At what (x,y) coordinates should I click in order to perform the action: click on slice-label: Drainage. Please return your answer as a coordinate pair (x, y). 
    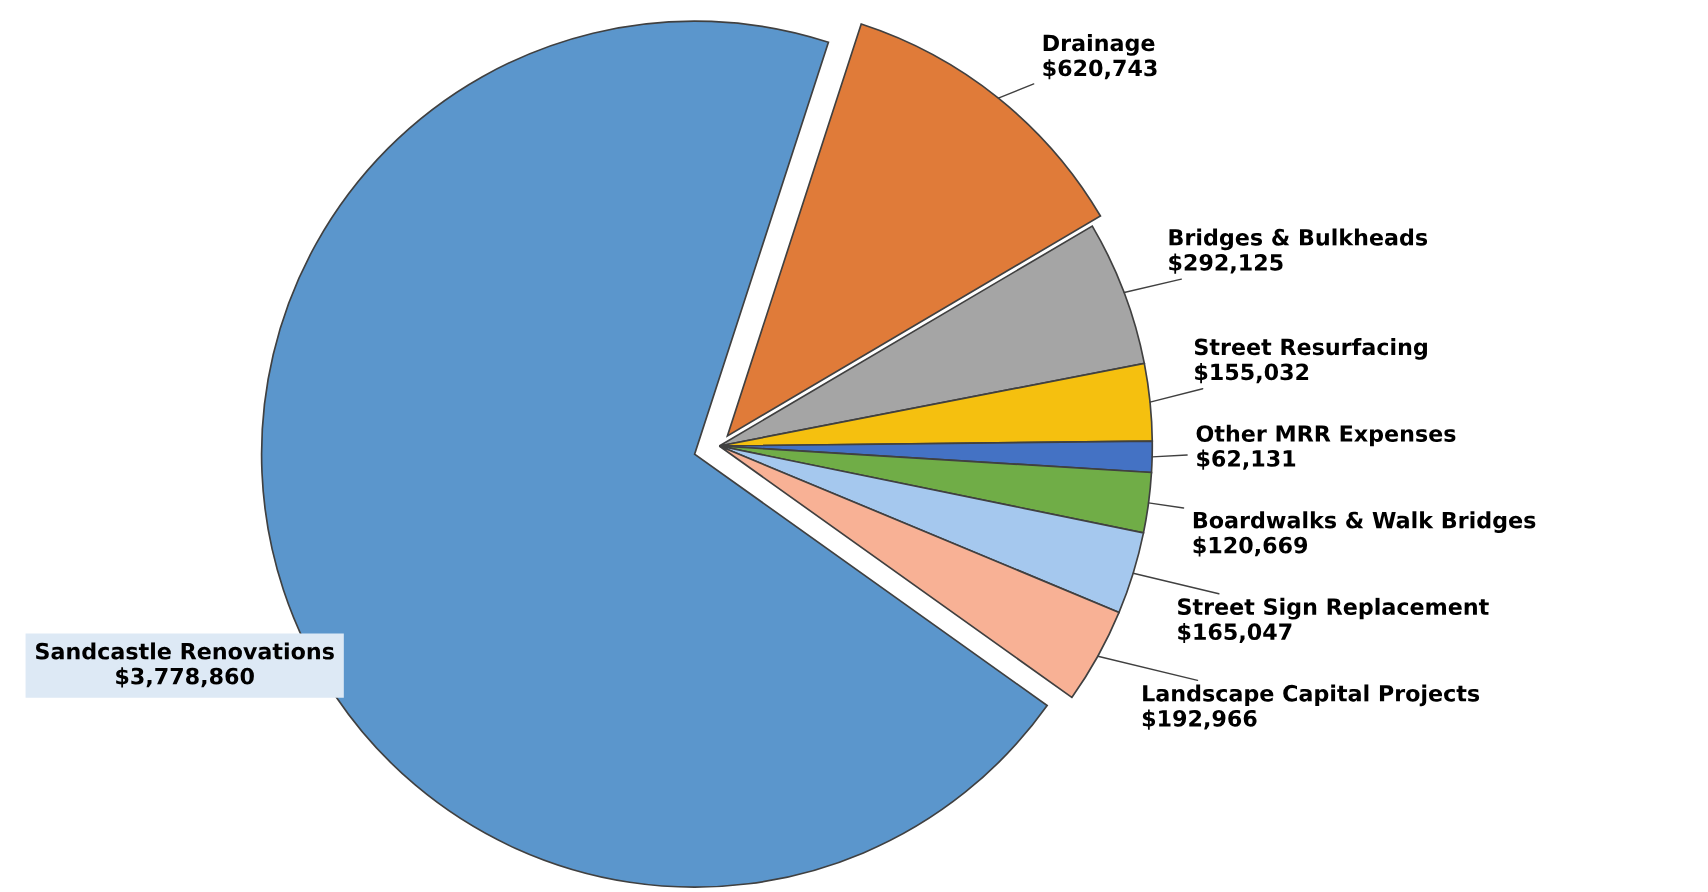
    Looking at the image, I should click on (1099, 45).